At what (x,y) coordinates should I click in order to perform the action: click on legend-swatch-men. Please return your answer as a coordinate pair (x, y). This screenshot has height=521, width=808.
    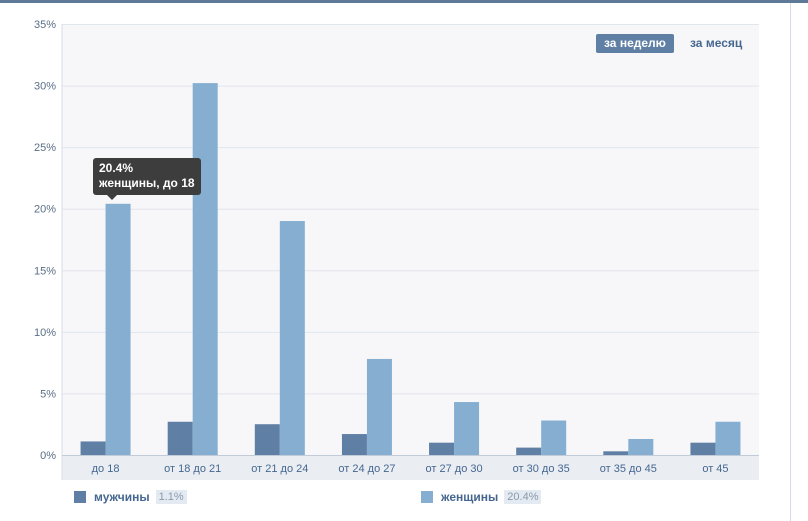
    Looking at the image, I should click on (80, 497).